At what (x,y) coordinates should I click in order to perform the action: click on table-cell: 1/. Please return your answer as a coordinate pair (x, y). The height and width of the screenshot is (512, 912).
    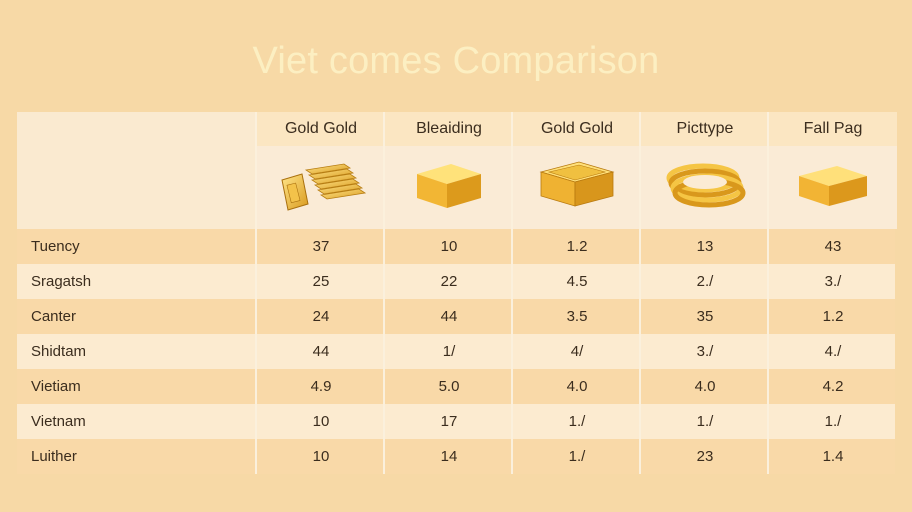
    Looking at the image, I should click on (448, 351).